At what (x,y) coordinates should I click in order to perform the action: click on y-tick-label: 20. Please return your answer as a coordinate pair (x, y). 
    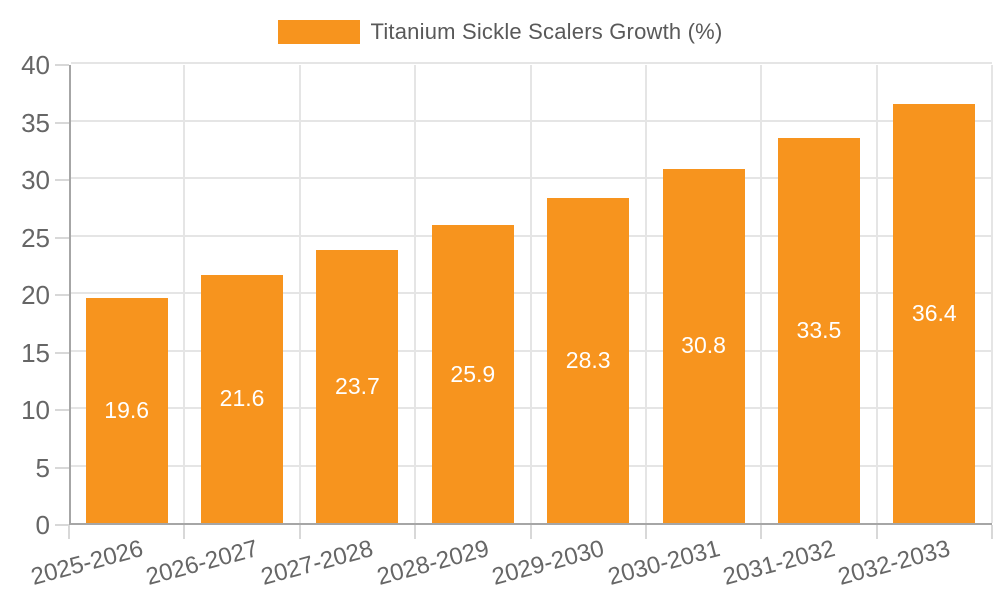
    Looking at the image, I should click on (35, 295).